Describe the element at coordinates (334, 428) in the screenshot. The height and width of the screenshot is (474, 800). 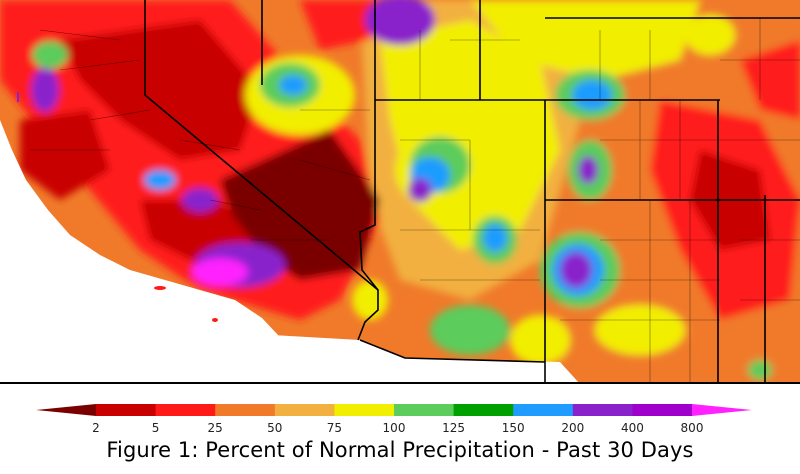
I see `legend-tick-label: 75` at that location.